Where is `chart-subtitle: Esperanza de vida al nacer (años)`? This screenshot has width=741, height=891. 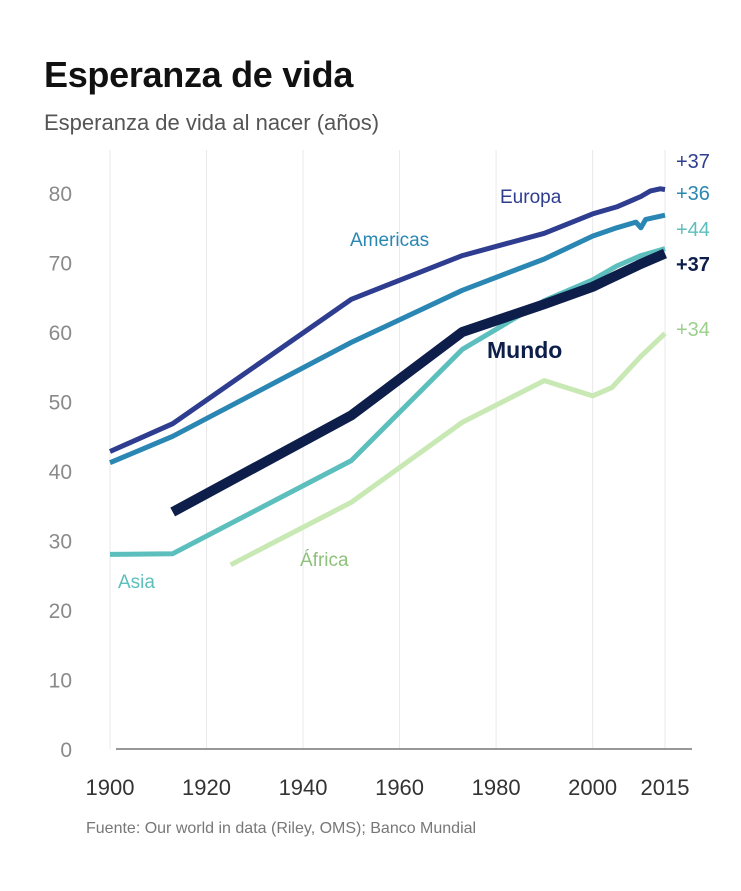
chart-subtitle: Esperanza de vida al nacer (años) is located at coordinates (212, 122).